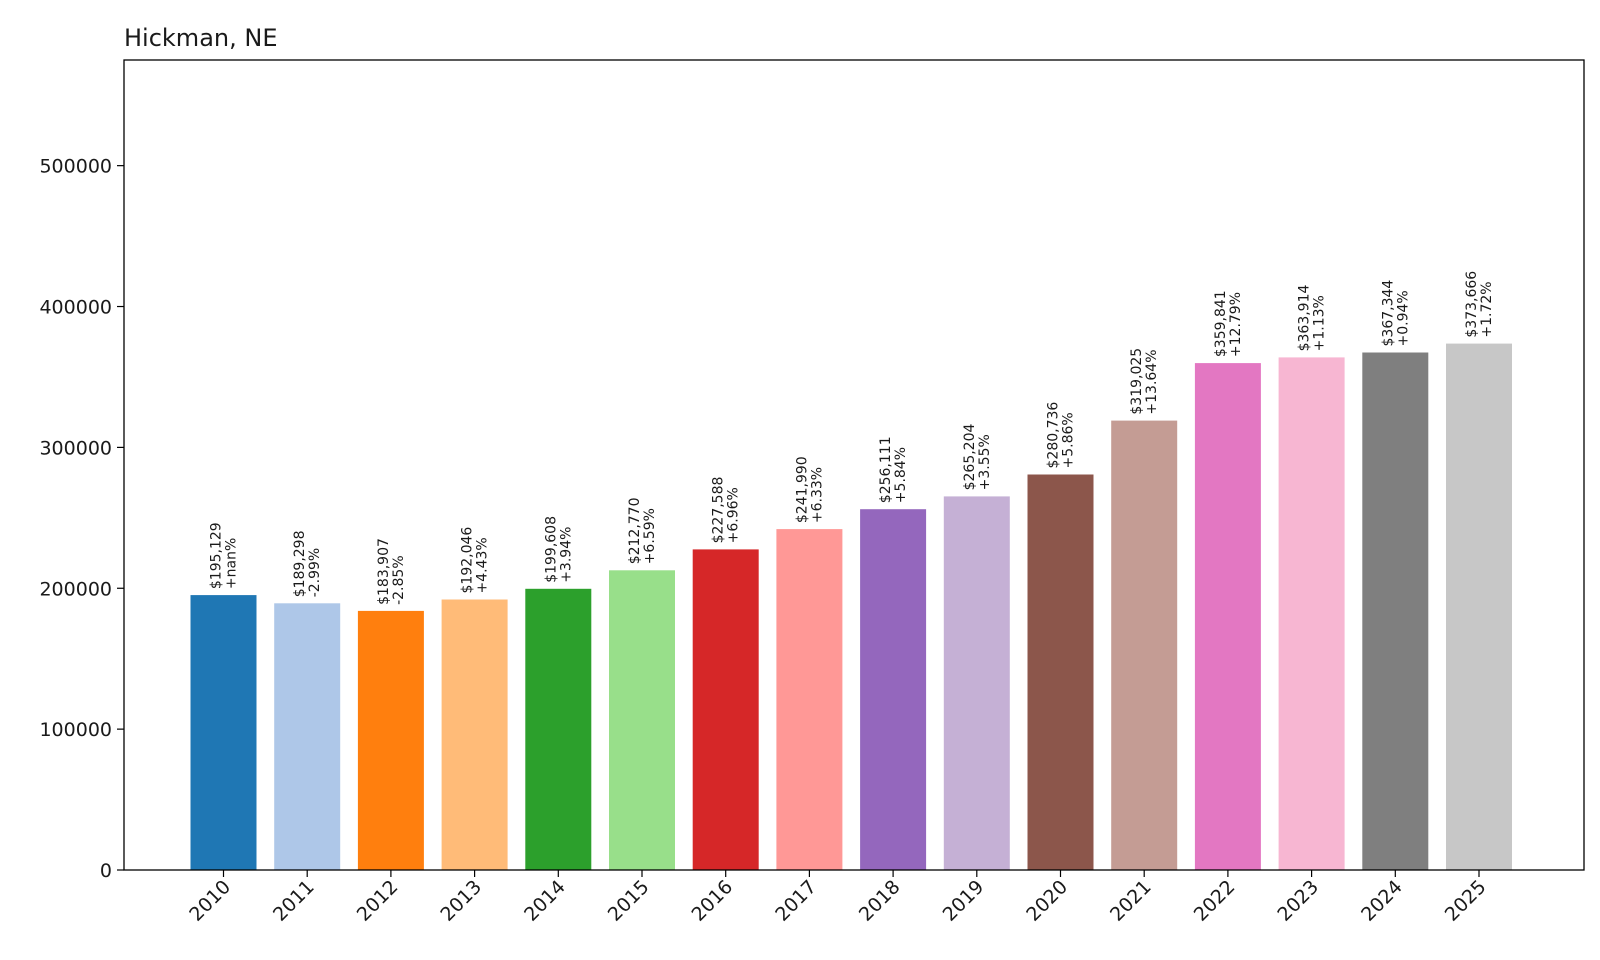  What do you see at coordinates (384, 571) in the screenshot?
I see `bar-value-label: $183,907` at bounding box center [384, 571].